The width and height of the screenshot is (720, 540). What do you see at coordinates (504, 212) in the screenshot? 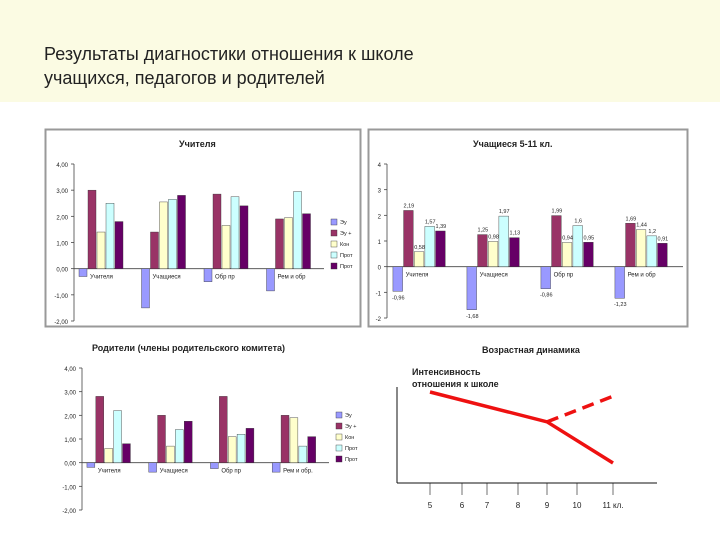
I see `data-label: 1,97` at bounding box center [504, 212].